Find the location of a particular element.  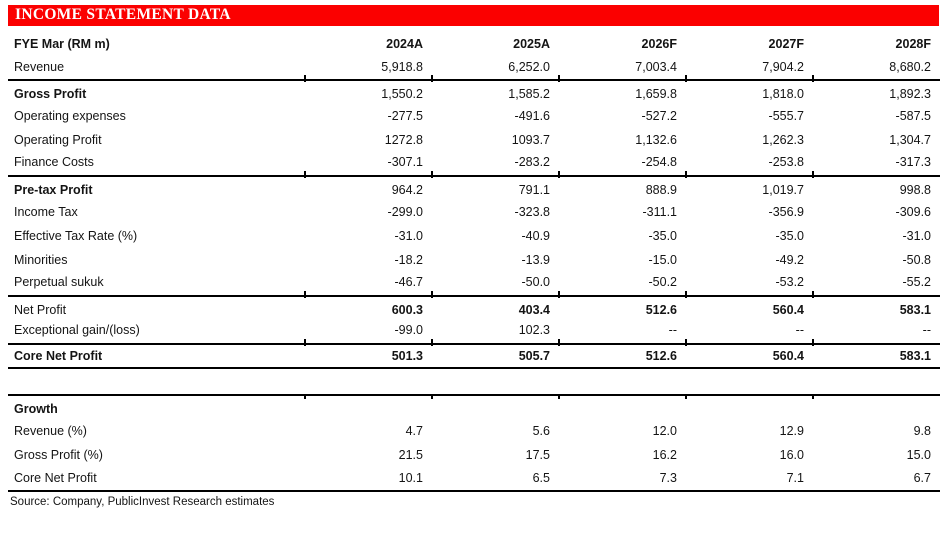

row-label: Operating expenses is located at coordinates (70, 116).